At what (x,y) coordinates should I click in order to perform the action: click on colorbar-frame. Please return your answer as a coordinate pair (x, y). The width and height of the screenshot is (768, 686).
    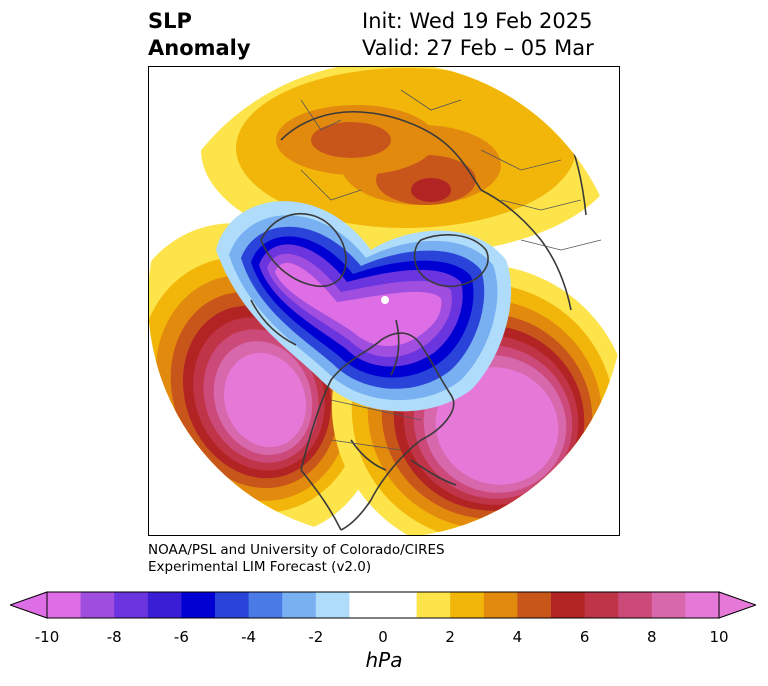
    Looking at the image, I should click on (383, 605).